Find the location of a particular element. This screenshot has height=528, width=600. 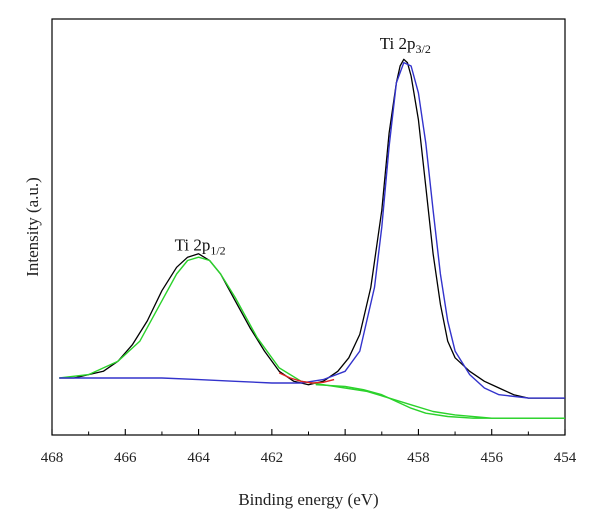

x-tick-label: 468 is located at coordinates (52, 458).